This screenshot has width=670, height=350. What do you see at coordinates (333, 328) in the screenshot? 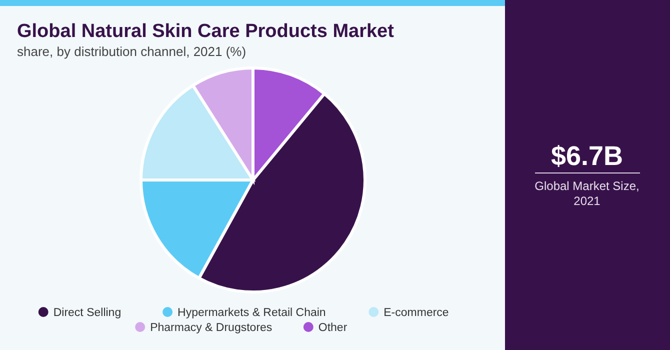
I see `legend-label: Other` at bounding box center [333, 328].